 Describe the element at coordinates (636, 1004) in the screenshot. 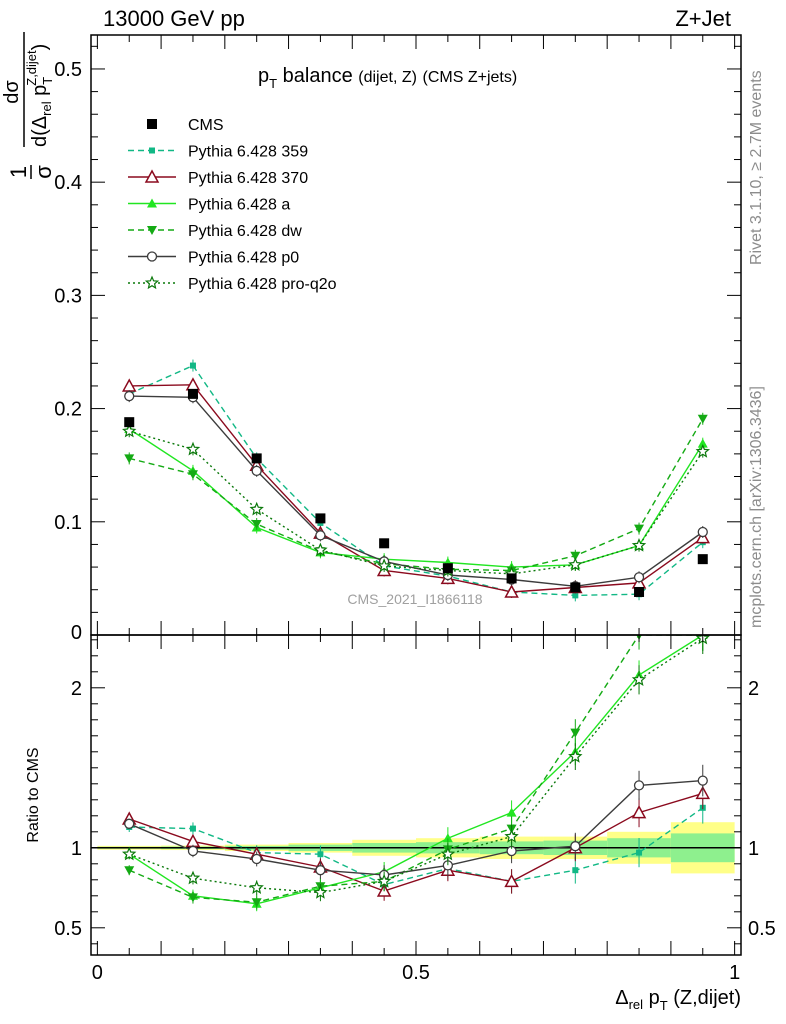

I see `xlabel-delta-sub: rel` at that location.